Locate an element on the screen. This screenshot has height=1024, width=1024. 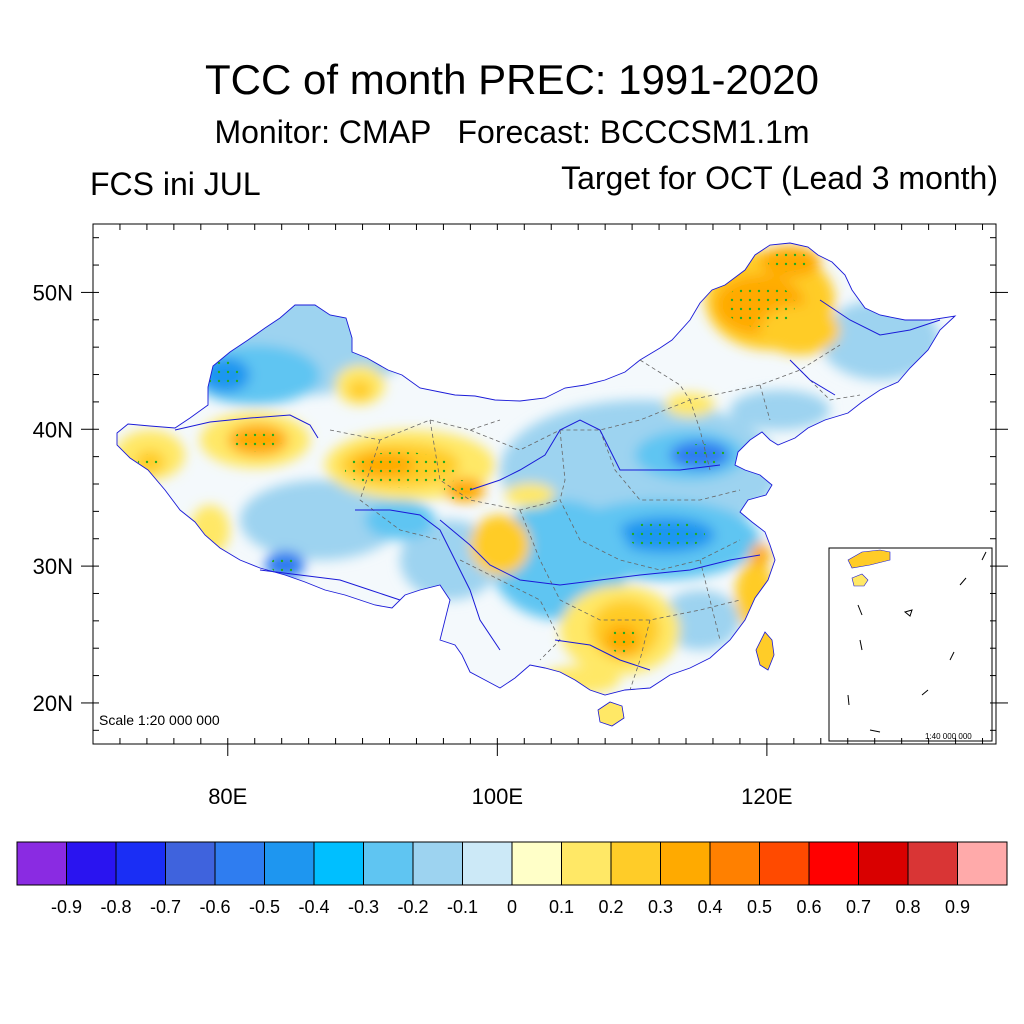
lon-tick-label: 120E is located at coordinates (766, 796).